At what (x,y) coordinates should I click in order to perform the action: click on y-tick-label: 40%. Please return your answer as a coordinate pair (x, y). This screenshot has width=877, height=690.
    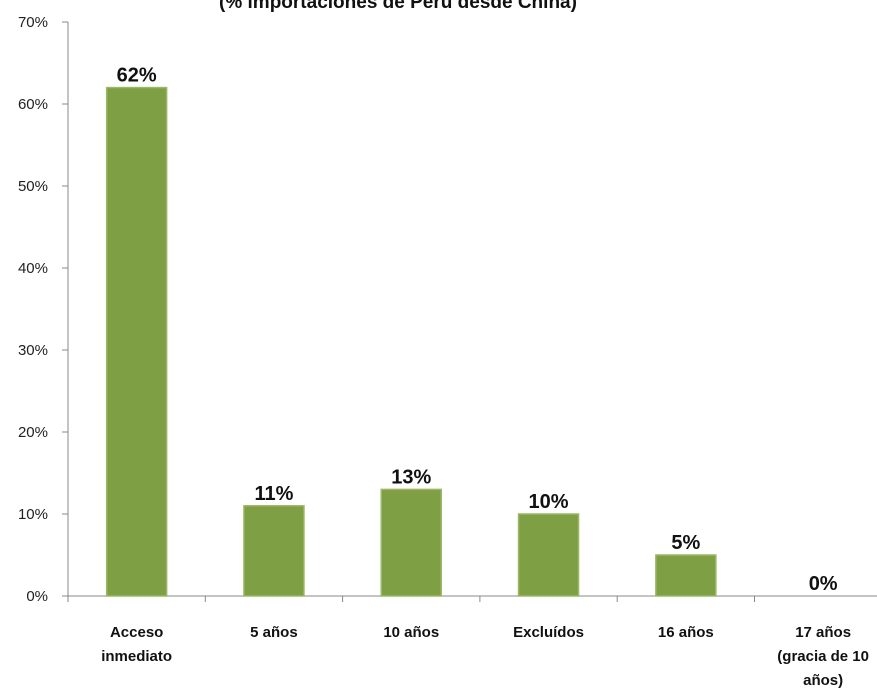
    Looking at the image, I should click on (33, 268).